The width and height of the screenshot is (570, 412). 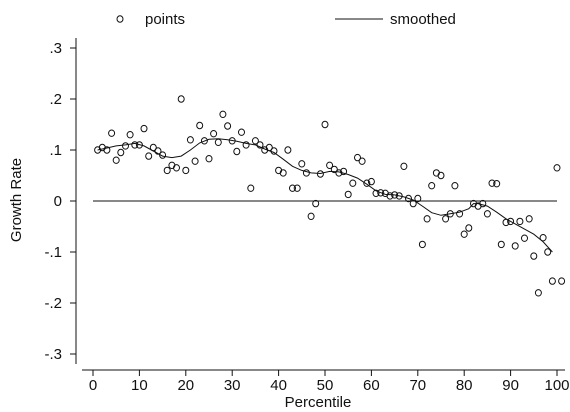 What do you see at coordinates (139, 385) in the screenshot?
I see `x-tick-label: 10` at bounding box center [139, 385].